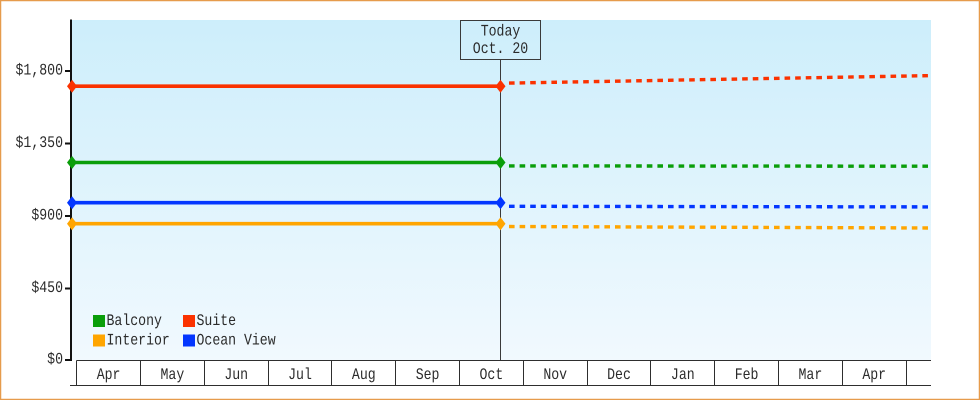 The image size is (980, 400). Describe the element at coordinates (40, 143) in the screenshot. I see `svg-text: $1,350` at that location.